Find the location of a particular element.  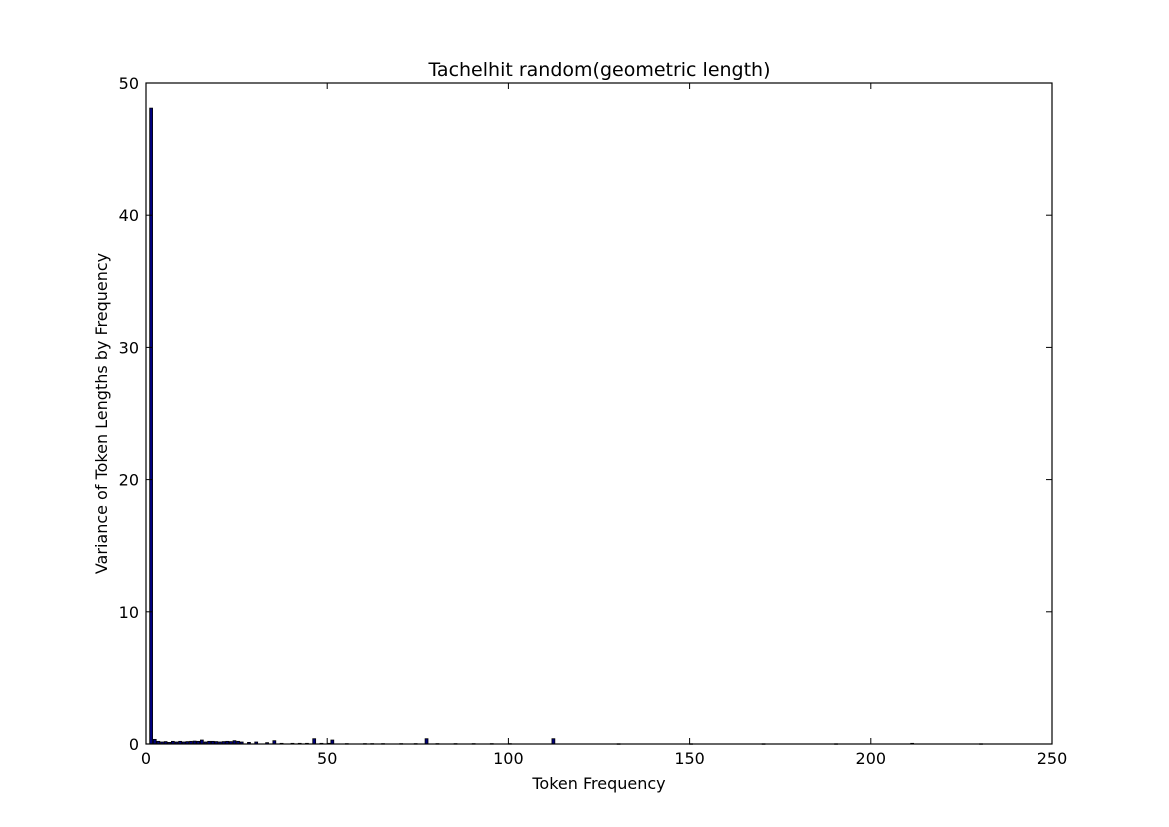

x-tick-label: 50 is located at coordinates (327, 758).